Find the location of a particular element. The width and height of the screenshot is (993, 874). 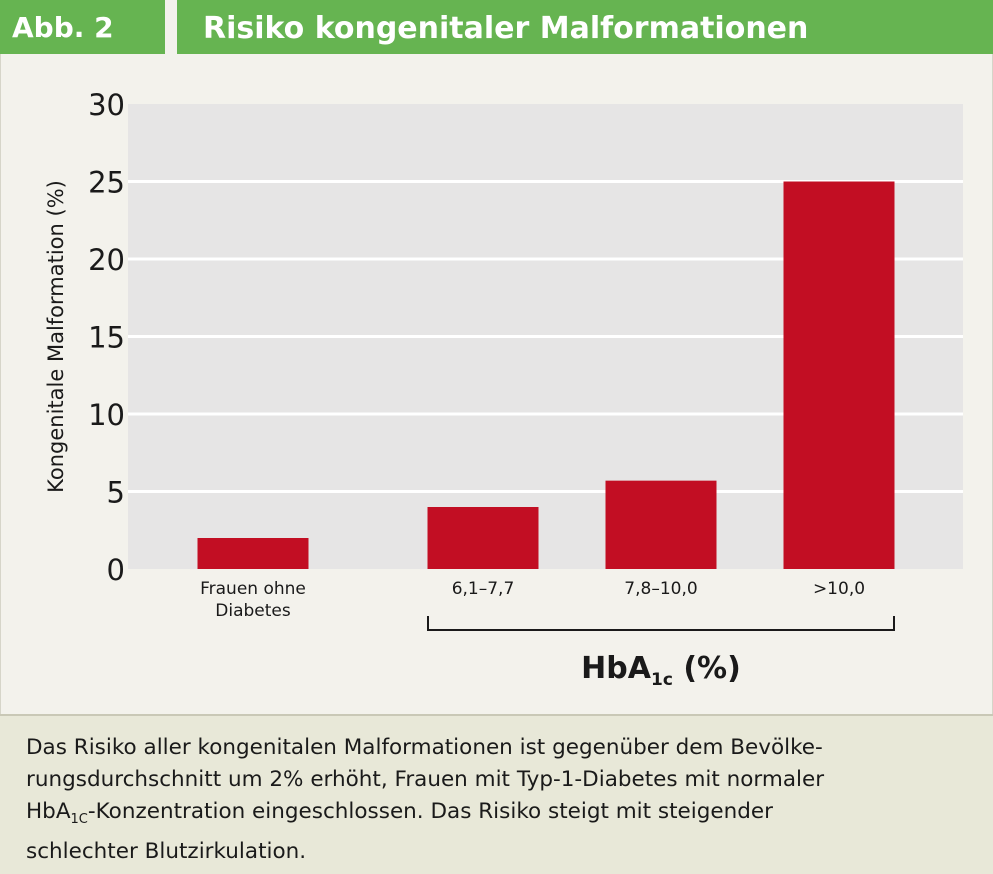

x-tick-label: 7,8–10,0 is located at coordinates (660, 589).